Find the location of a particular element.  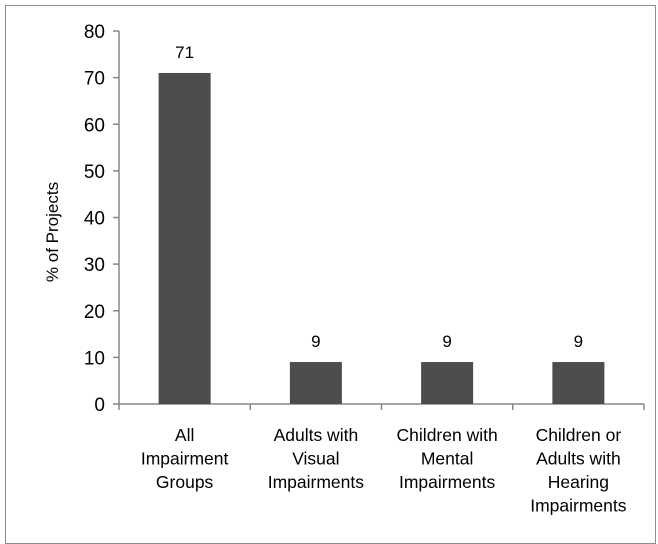

category-label: Children with Mental Impairments is located at coordinates (447, 458).